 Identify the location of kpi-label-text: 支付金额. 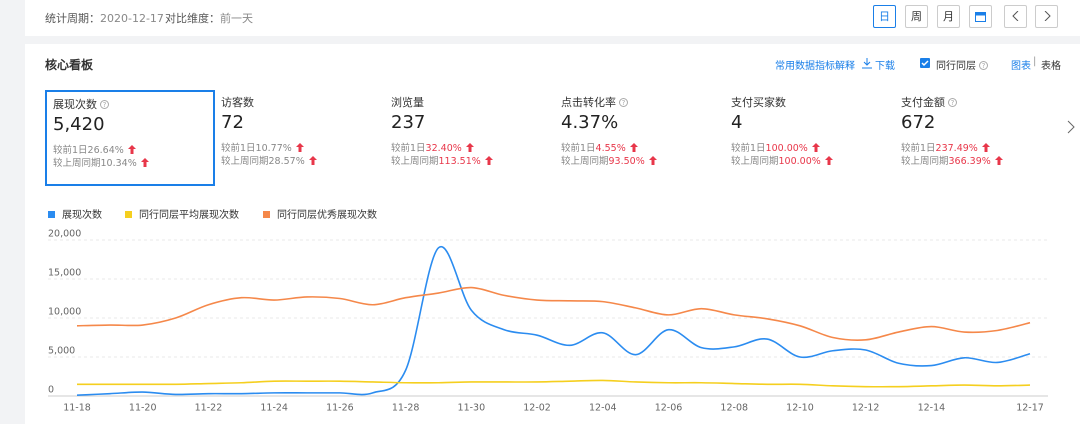
(923, 102).